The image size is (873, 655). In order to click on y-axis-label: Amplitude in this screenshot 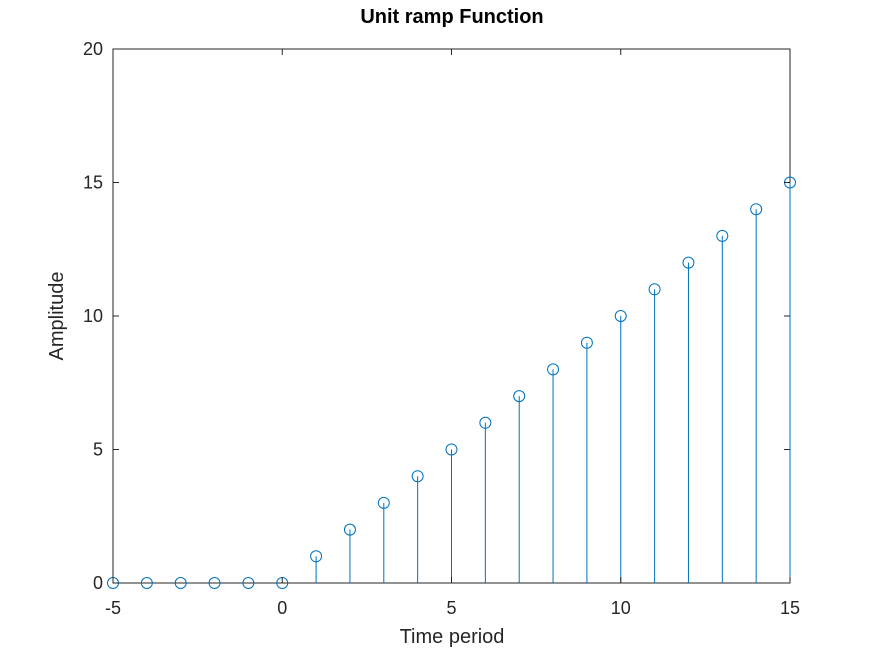, I will do `click(57, 316)`.